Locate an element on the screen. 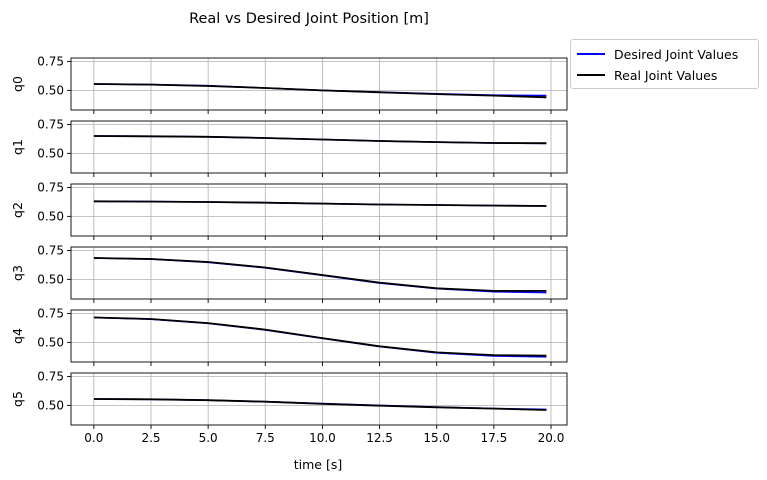 This screenshot has width=767, height=480. legend-swatch-real is located at coordinates (591, 75).